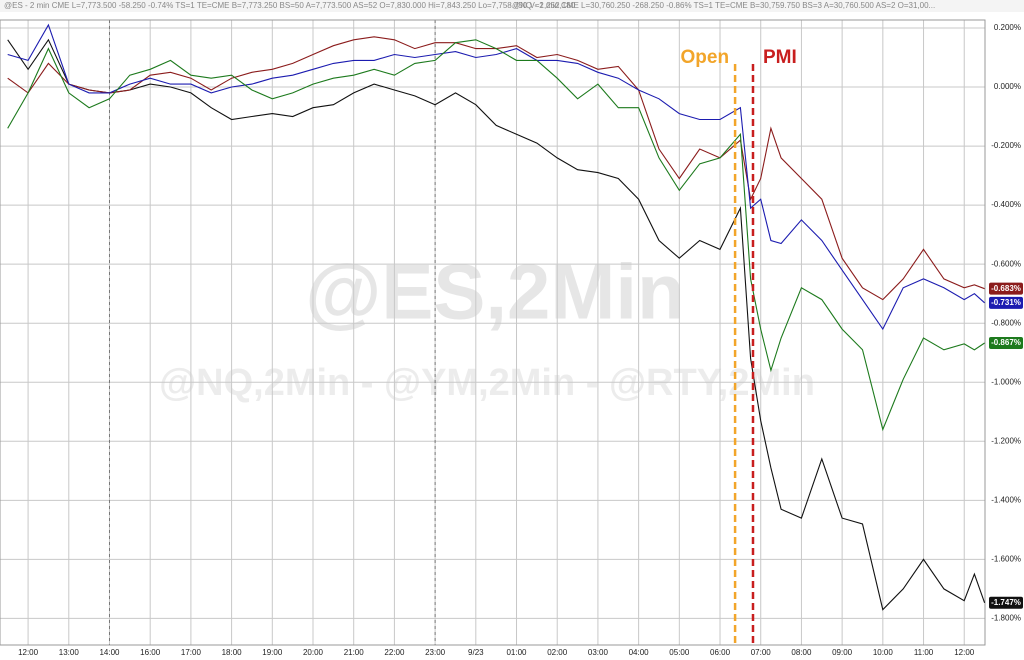 This screenshot has width=1024, height=660. I want to click on annotation-label: Open, so click(705, 57).